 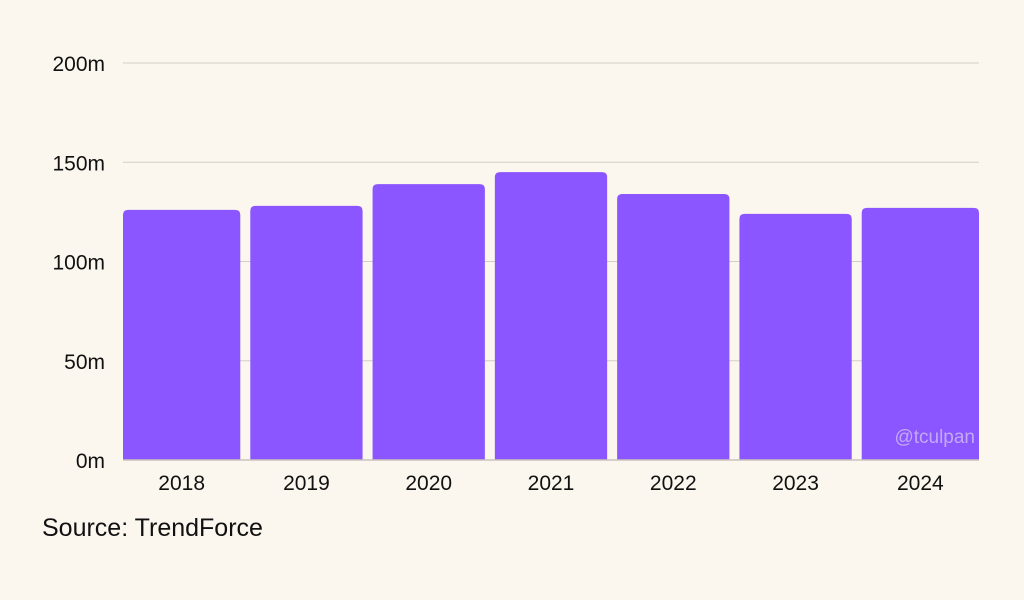 I want to click on x-tick-label: 2022, so click(x=673, y=483).